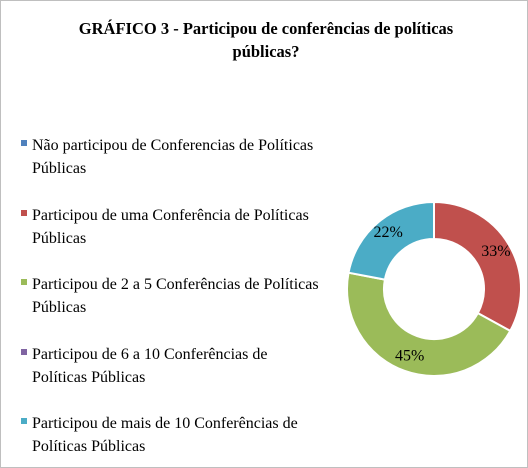 The height and width of the screenshot is (468, 528). Describe the element at coordinates (495, 251) in the screenshot. I see `data-label: 33%` at that location.